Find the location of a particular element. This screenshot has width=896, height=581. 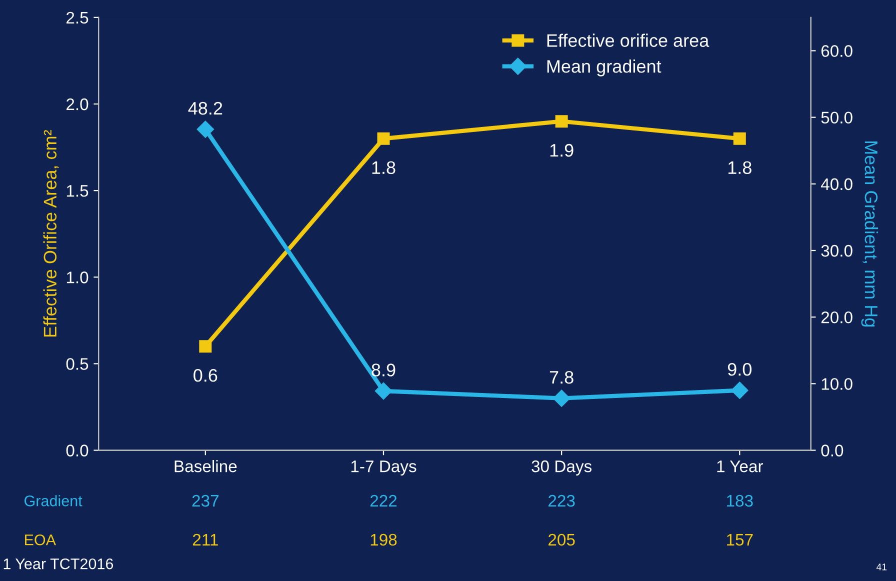

y-tick-label: 1.5 is located at coordinates (77, 191).